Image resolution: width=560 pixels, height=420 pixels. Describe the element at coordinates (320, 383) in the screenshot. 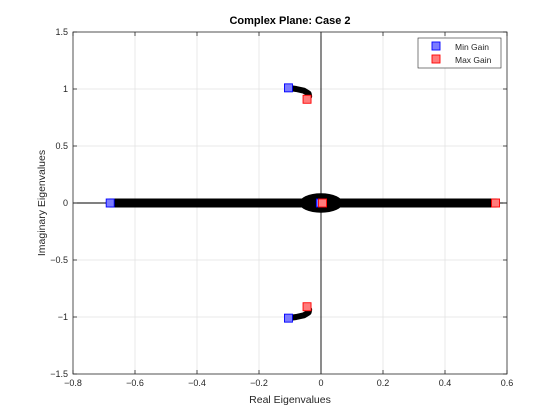

I see `x-tick-label: 0` at that location.